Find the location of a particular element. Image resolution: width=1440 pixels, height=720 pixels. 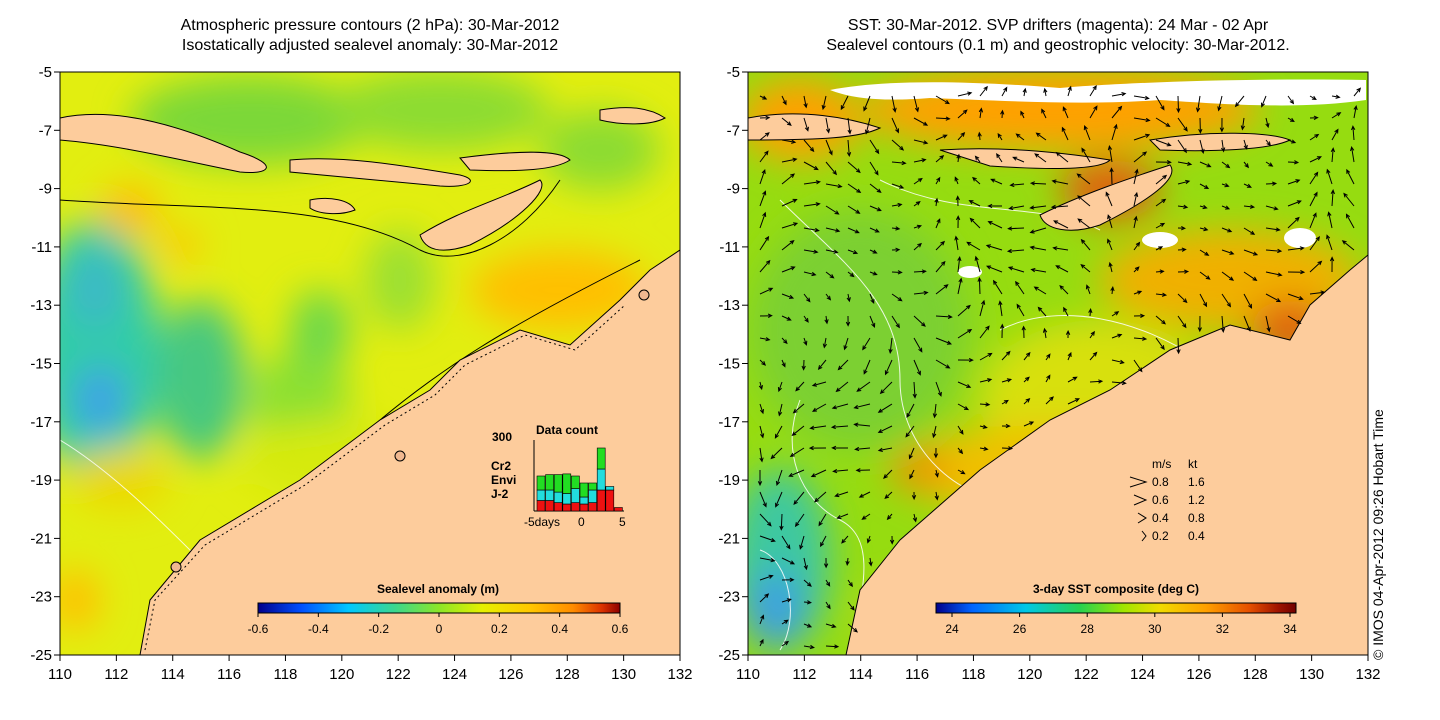

sla-y-label: -19 is located at coordinates (41, 480).